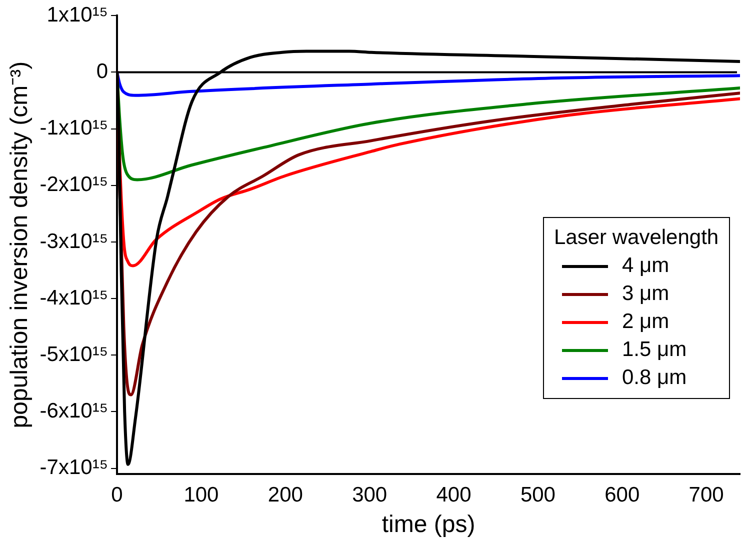  What do you see at coordinates (74, 184) in the screenshot?
I see `y-tick-label: -2x10¹⁵` at bounding box center [74, 184].